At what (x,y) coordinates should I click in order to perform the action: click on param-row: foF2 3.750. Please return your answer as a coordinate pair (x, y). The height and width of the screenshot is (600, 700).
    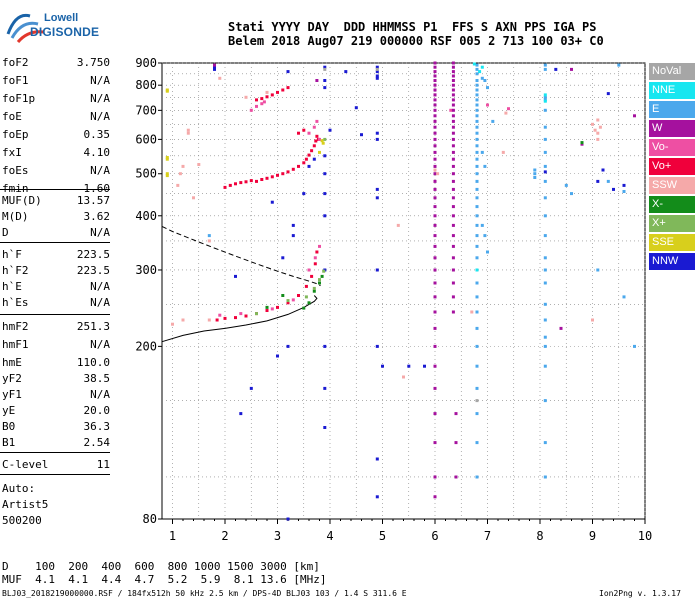
    Looking at the image, I should click on (56, 63).